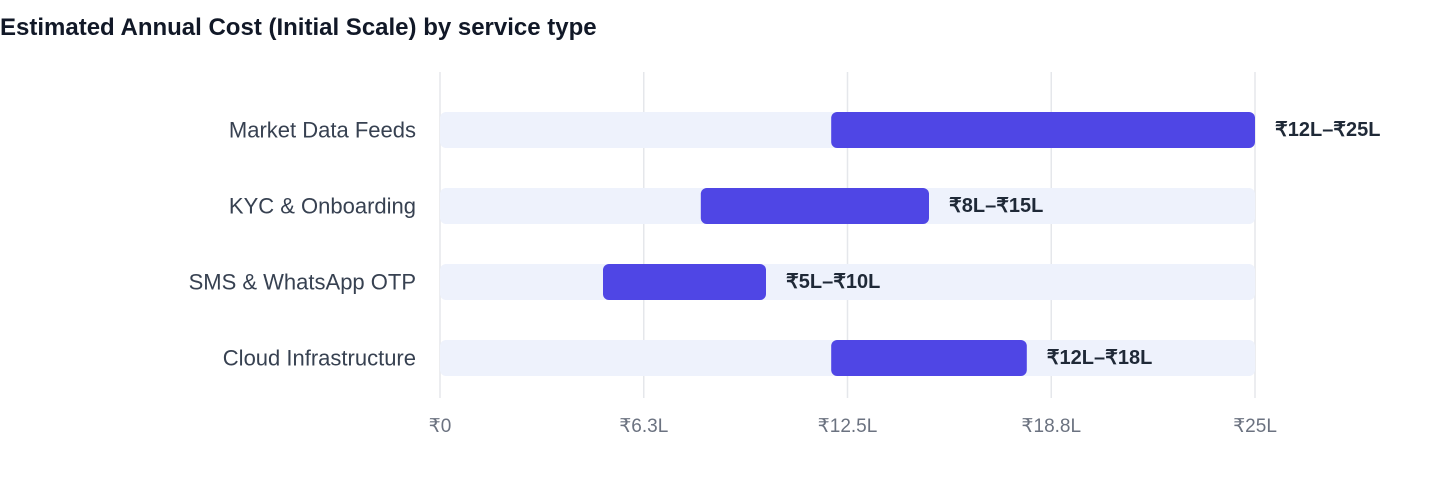 The image size is (1440, 484). I want to click on category-label: KYC & Onboarding, so click(322, 206).